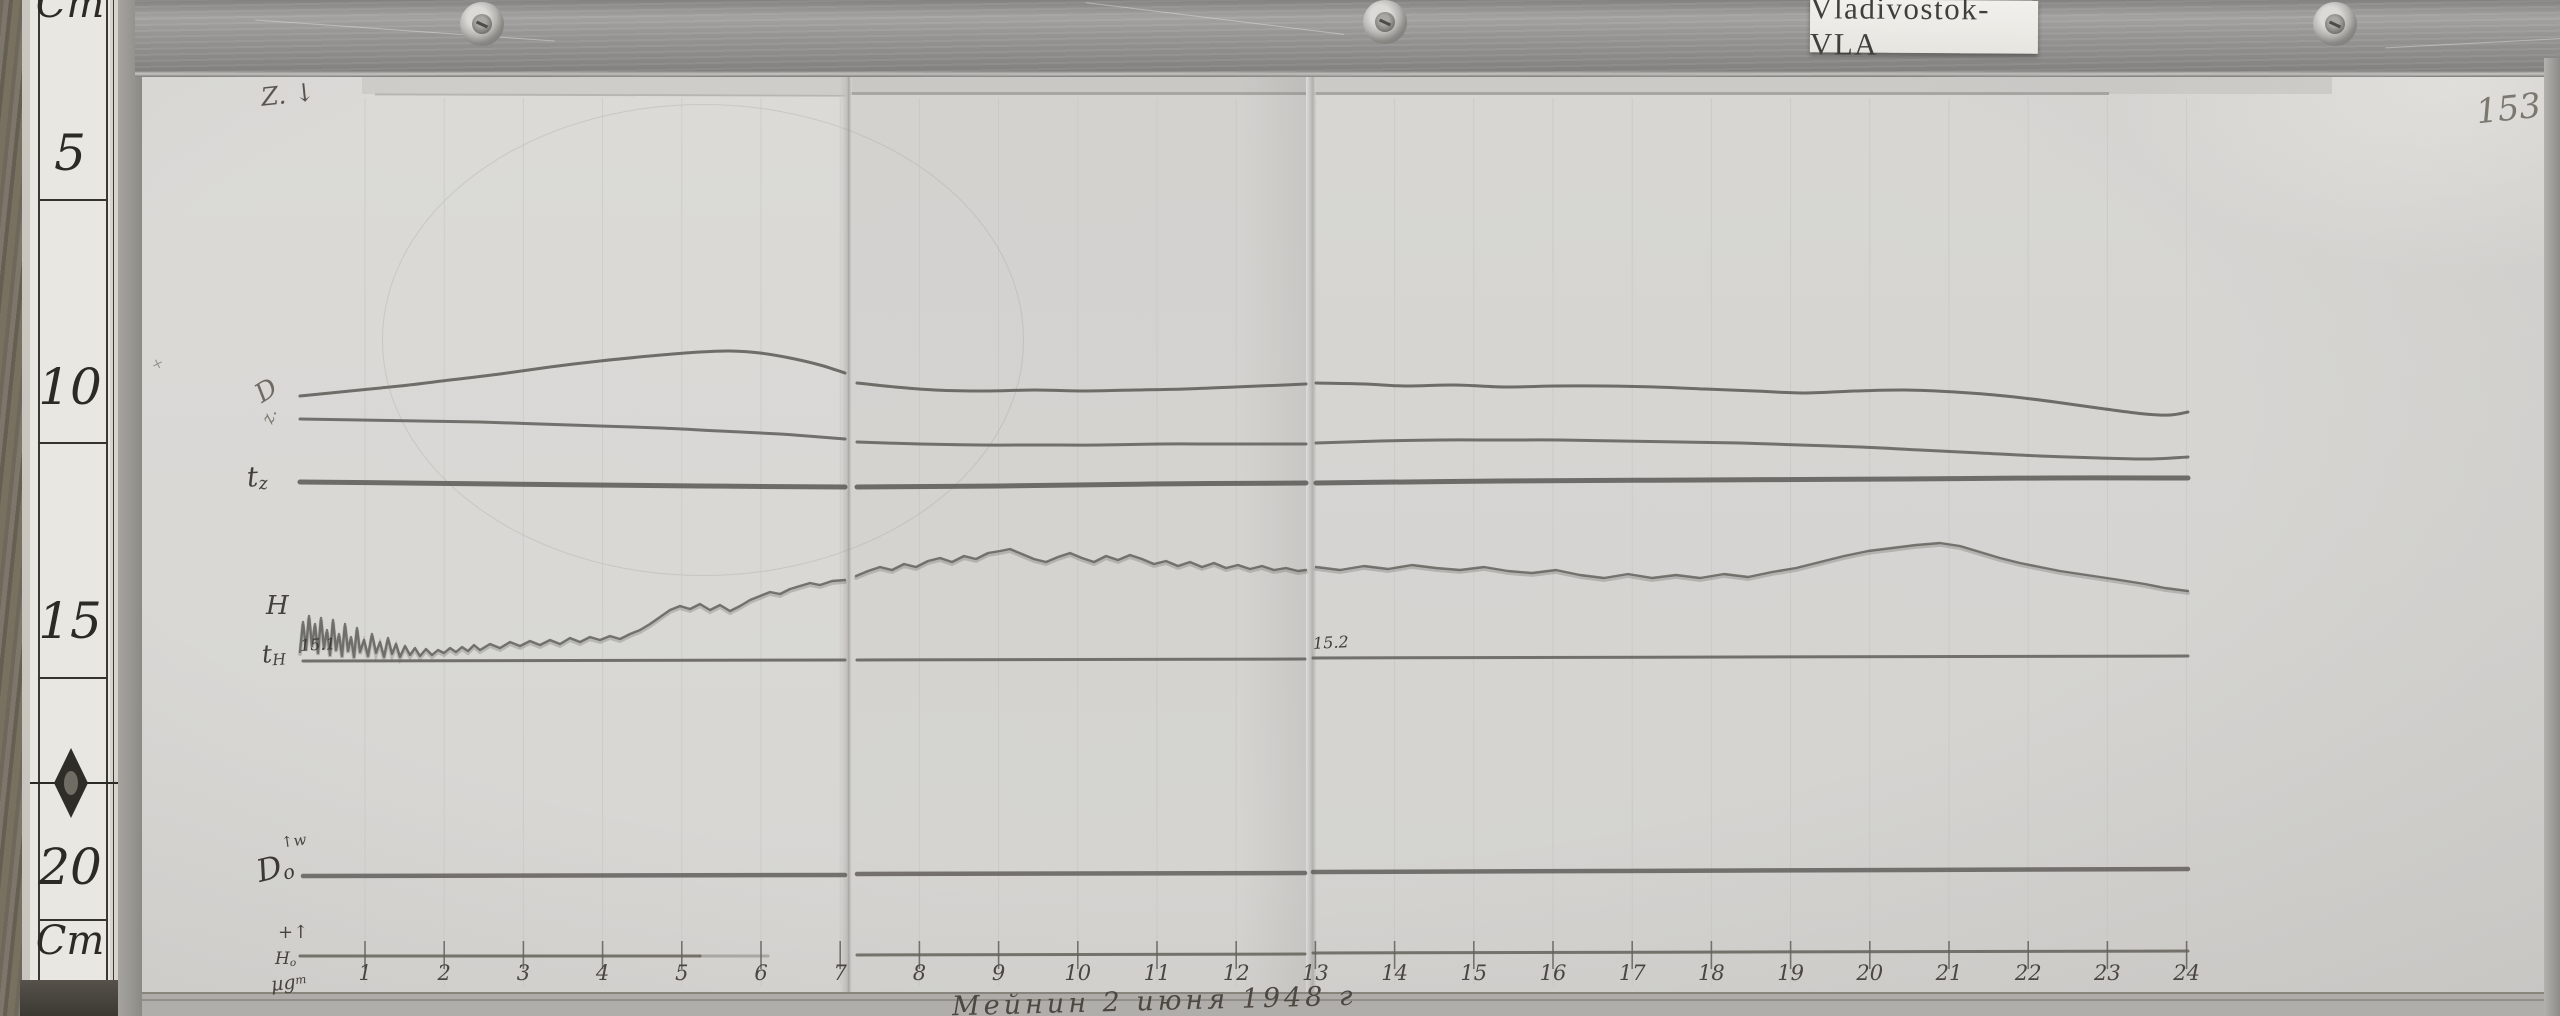 The width and height of the screenshot is (2560, 1016). Describe the element at coordinates (2028, 973) in the screenshot. I see `hour-label-22: 22` at that location.